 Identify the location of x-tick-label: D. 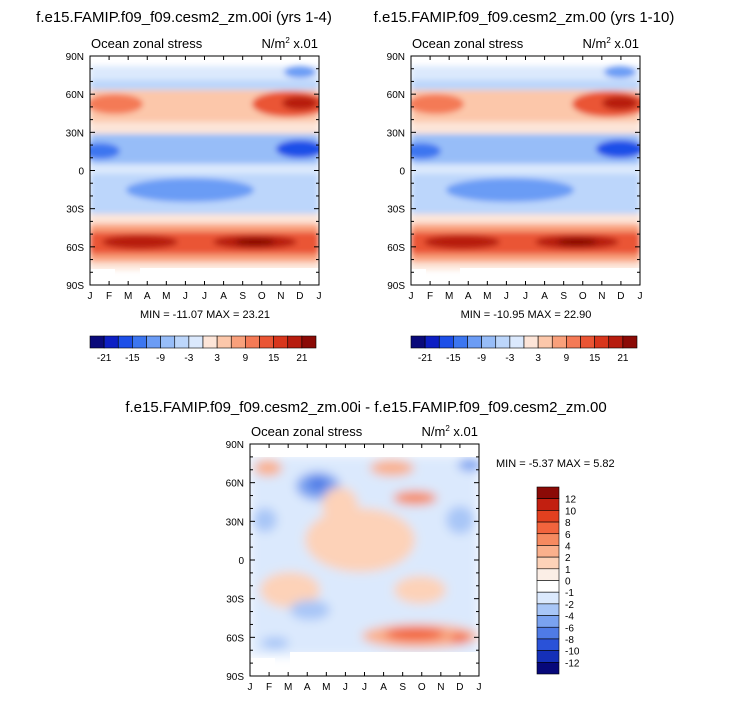
(299, 296).